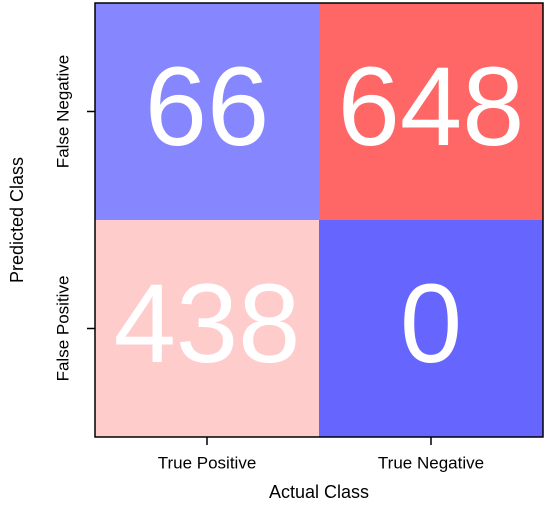 The width and height of the screenshot is (550, 509). I want to click on x-axis-title: Actual Class, so click(319, 492).